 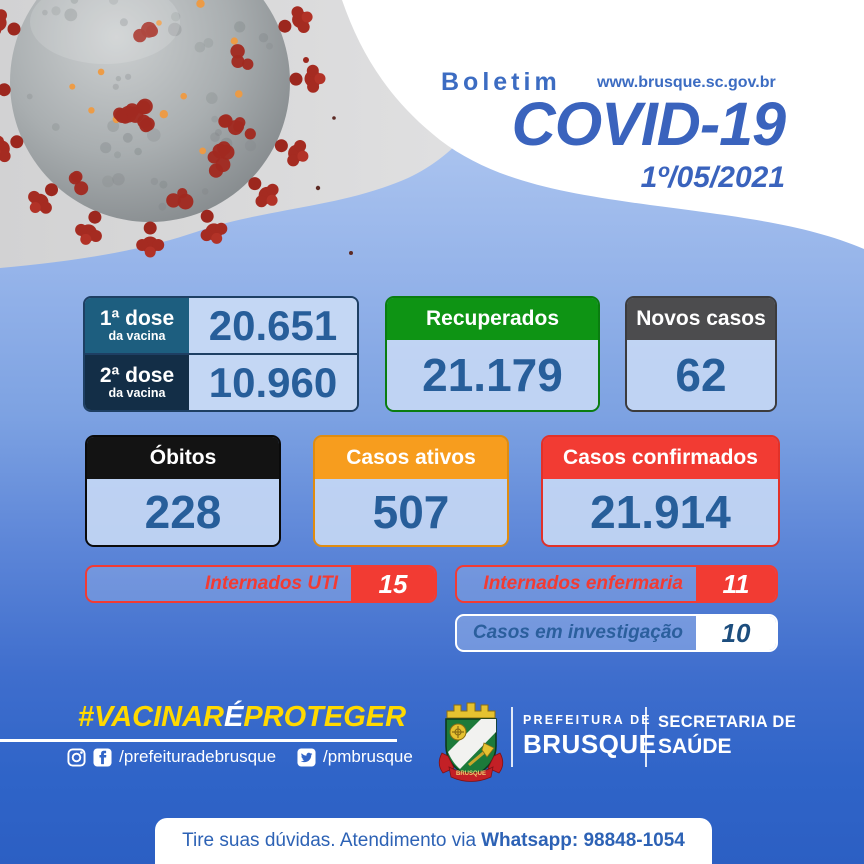 What do you see at coordinates (583, 840) in the screenshot?
I see `whatsapp-number: Whatsapp: 98848-1054` at bounding box center [583, 840].